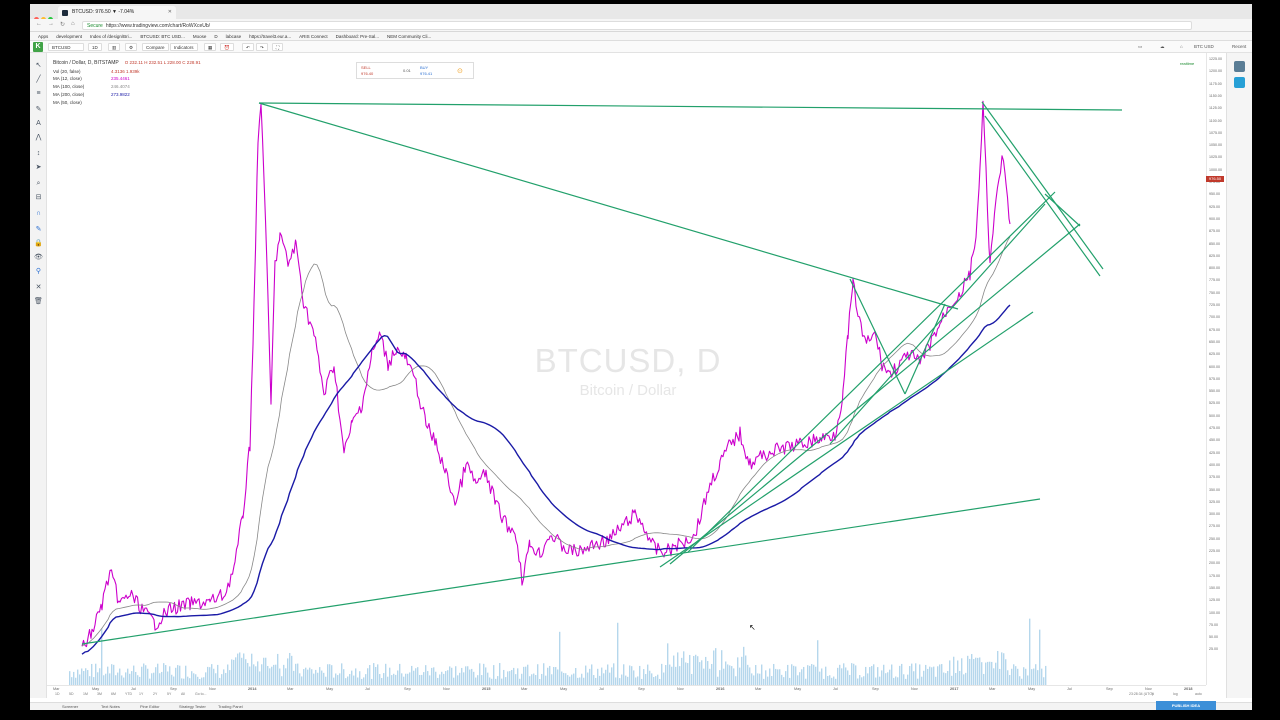 This screenshot has height=720, width=1280. I want to click on undo-button: ↶, so click(248, 47).